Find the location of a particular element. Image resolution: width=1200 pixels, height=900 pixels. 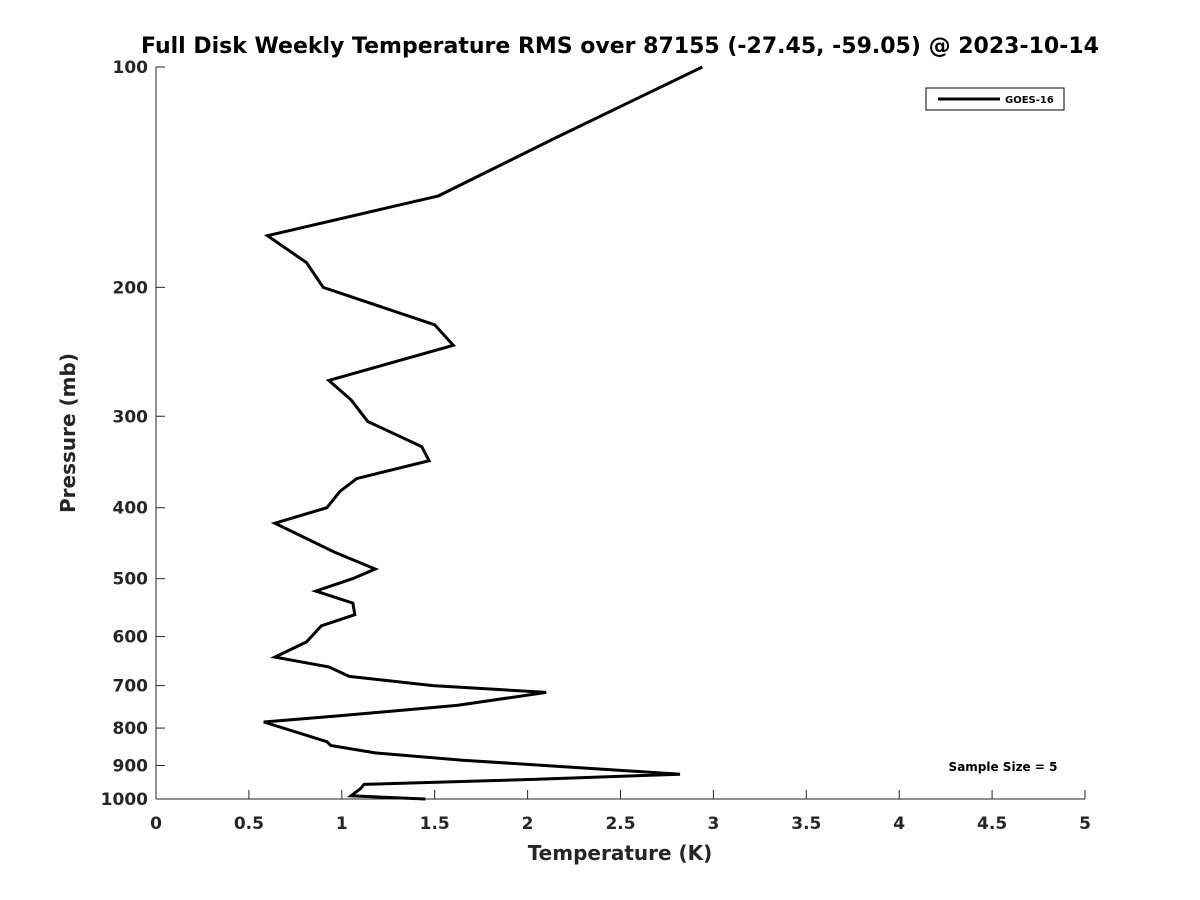

y-tick-label: 200 is located at coordinates (131, 288).